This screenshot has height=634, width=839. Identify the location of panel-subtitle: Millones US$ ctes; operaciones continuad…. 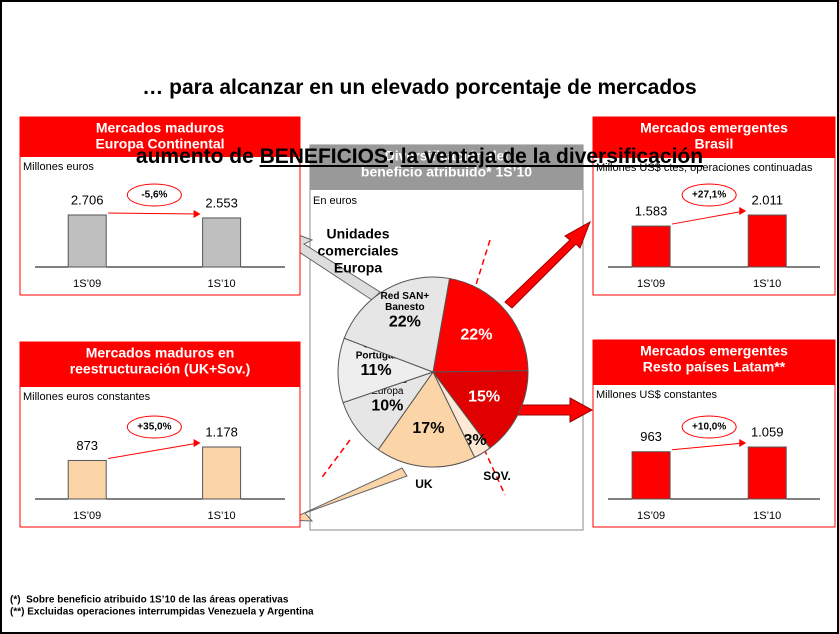
(704, 168).